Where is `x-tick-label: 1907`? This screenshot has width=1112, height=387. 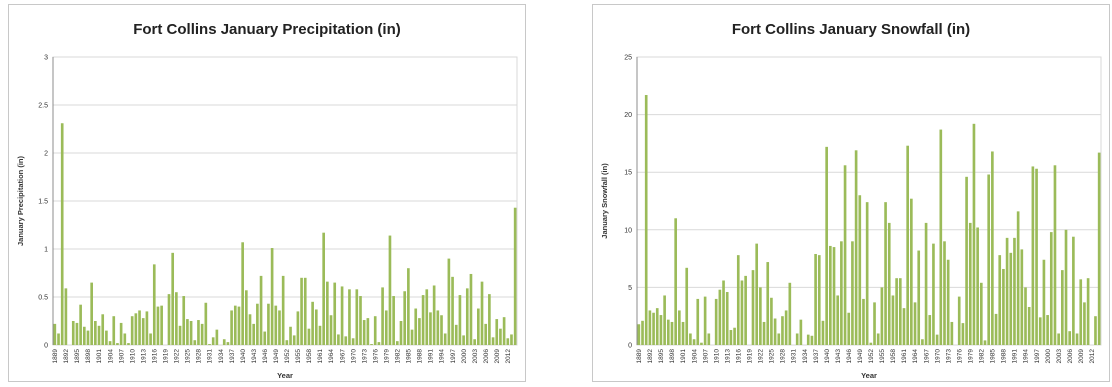 x-tick-label: 1907 is located at coordinates (121, 356).